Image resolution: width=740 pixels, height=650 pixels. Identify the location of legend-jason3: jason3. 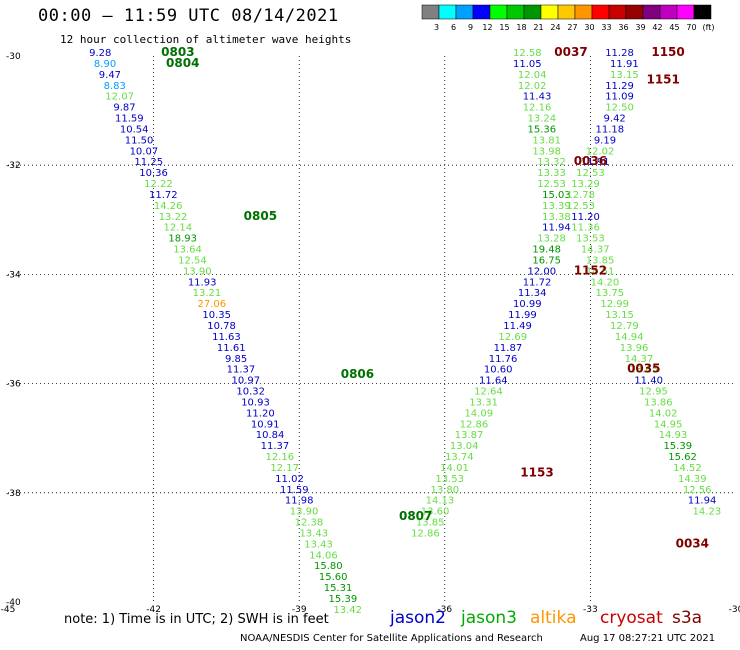
(489, 618).